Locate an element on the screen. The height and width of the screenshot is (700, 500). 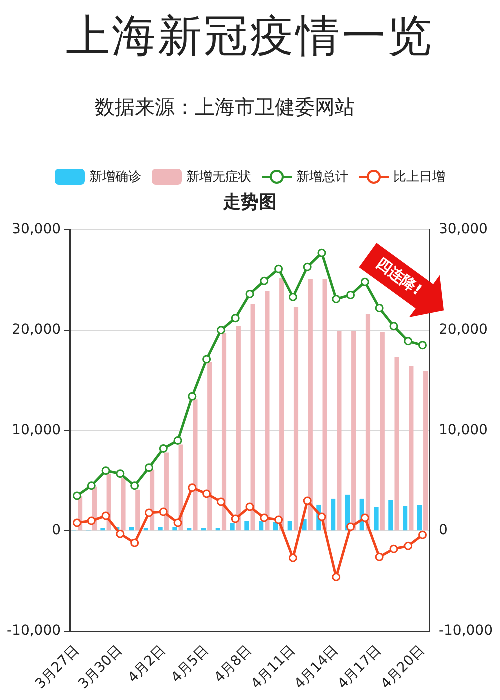
y-tick-label: -10,000 is located at coordinates (34, 631).